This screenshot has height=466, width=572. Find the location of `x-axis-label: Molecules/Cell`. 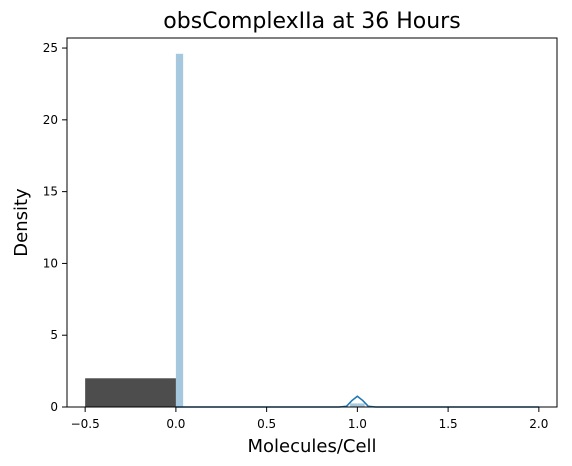

x-axis-label: Molecules/Cell is located at coordinates (311, 446).